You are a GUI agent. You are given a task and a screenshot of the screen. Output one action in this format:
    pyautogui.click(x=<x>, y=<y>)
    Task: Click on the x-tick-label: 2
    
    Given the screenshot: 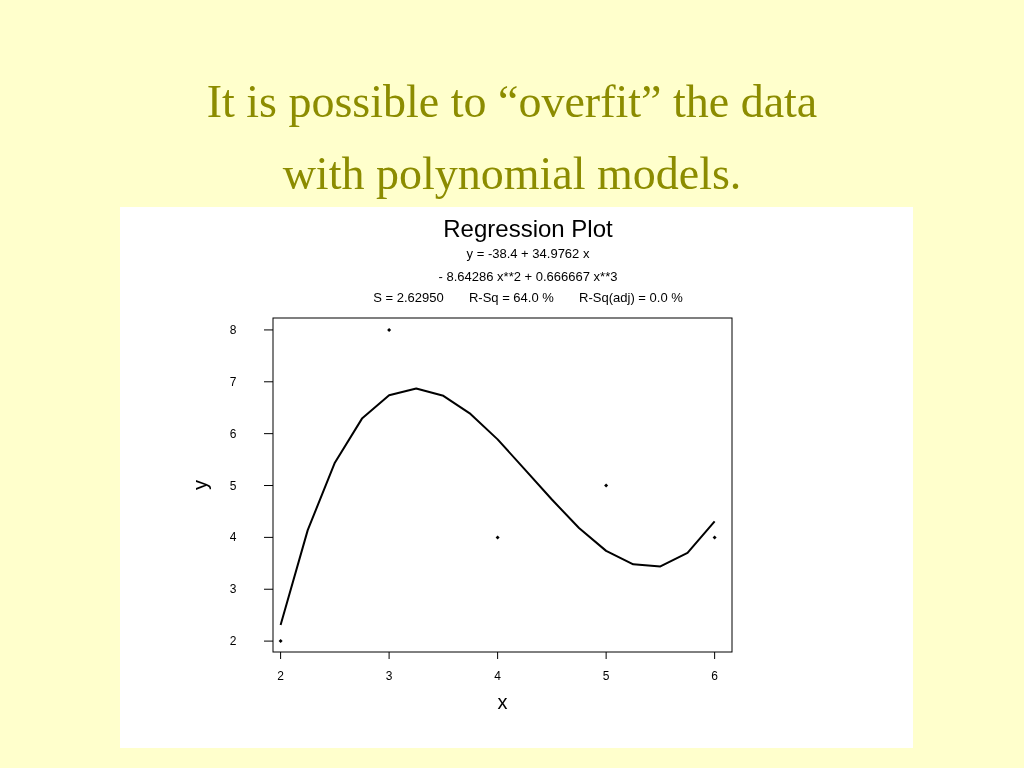 What is the action you would take?
    pyautogui.click(x=281, y=676)
    